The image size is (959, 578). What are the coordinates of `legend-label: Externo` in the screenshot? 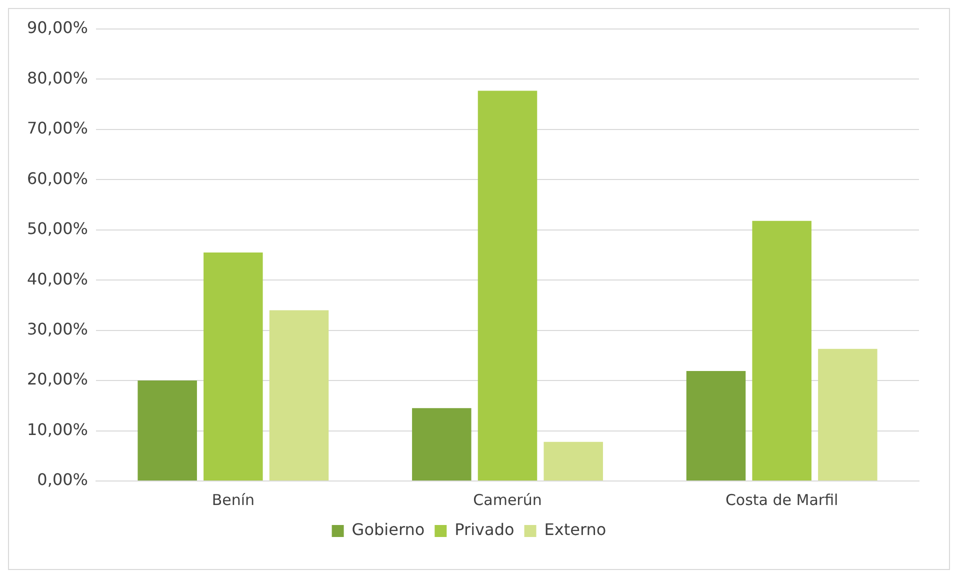 It's located at (575, 530).